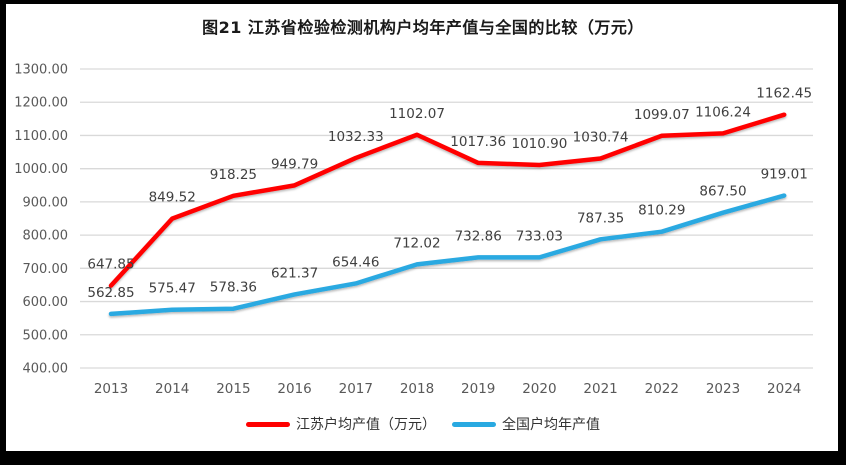  Describe the element at coordinates (110, 265) in the screenshot. I see `data-label-series0: 647.85` at that location.